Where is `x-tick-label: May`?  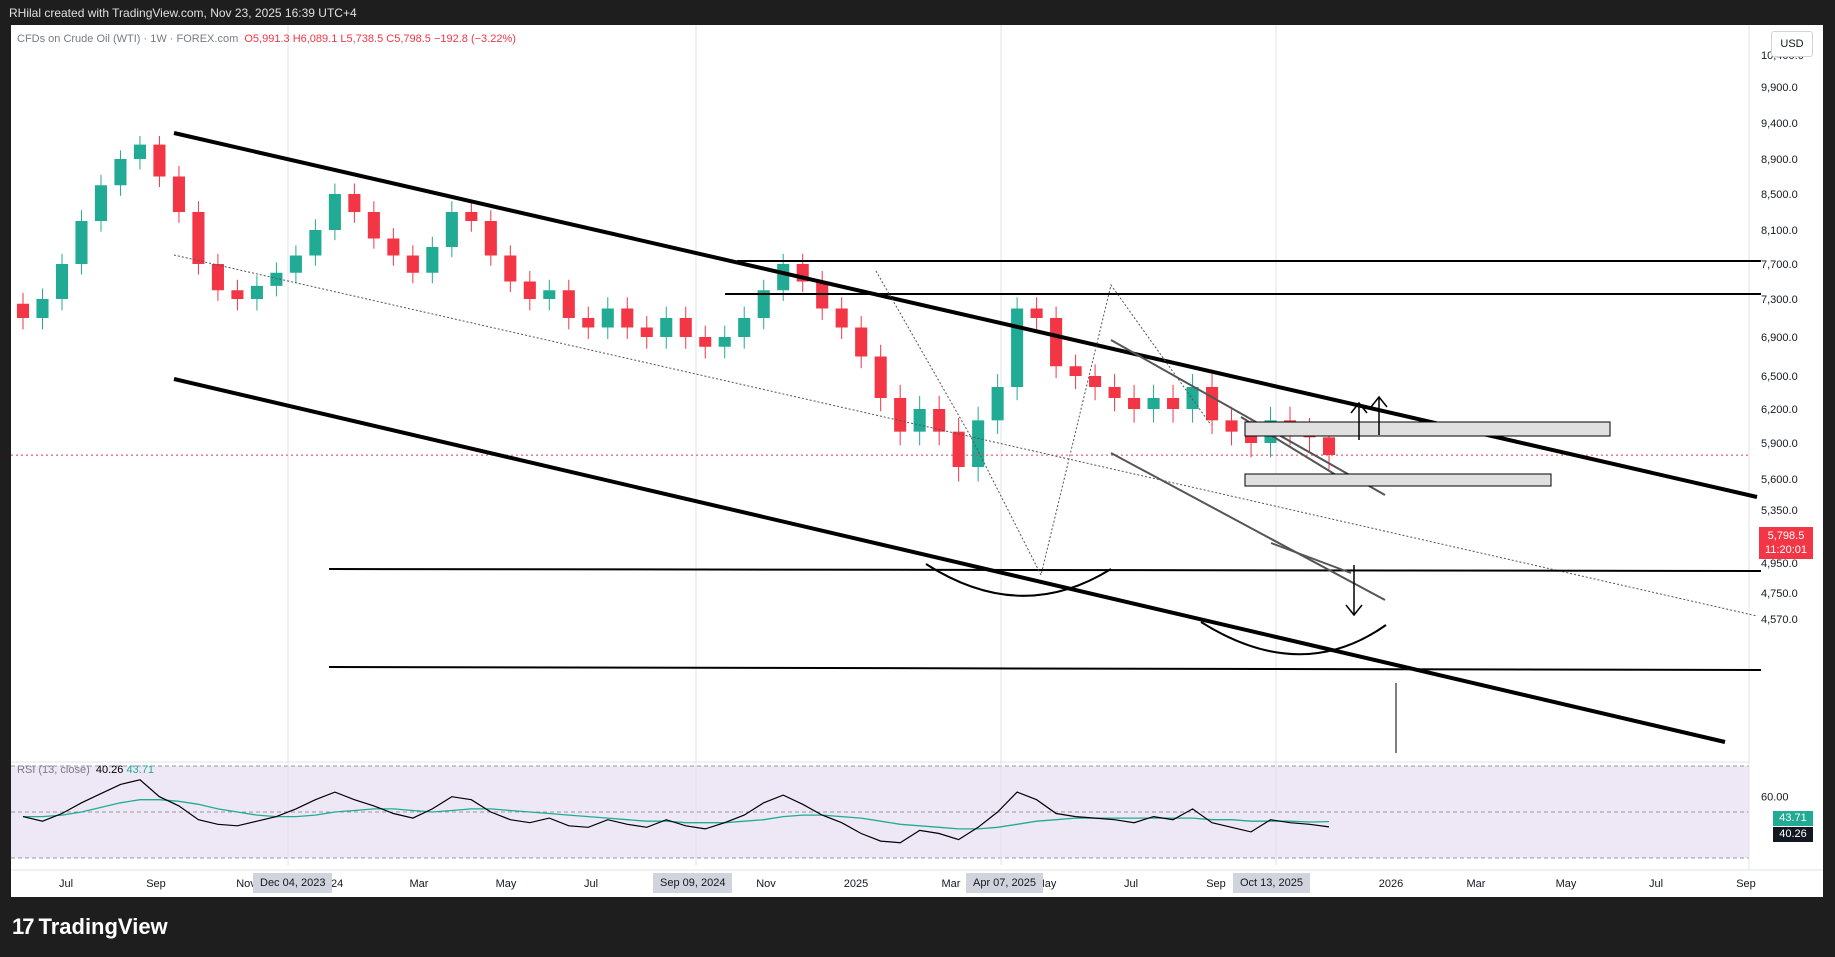 x-tick-label: May is located at coordinates (1566, 884).